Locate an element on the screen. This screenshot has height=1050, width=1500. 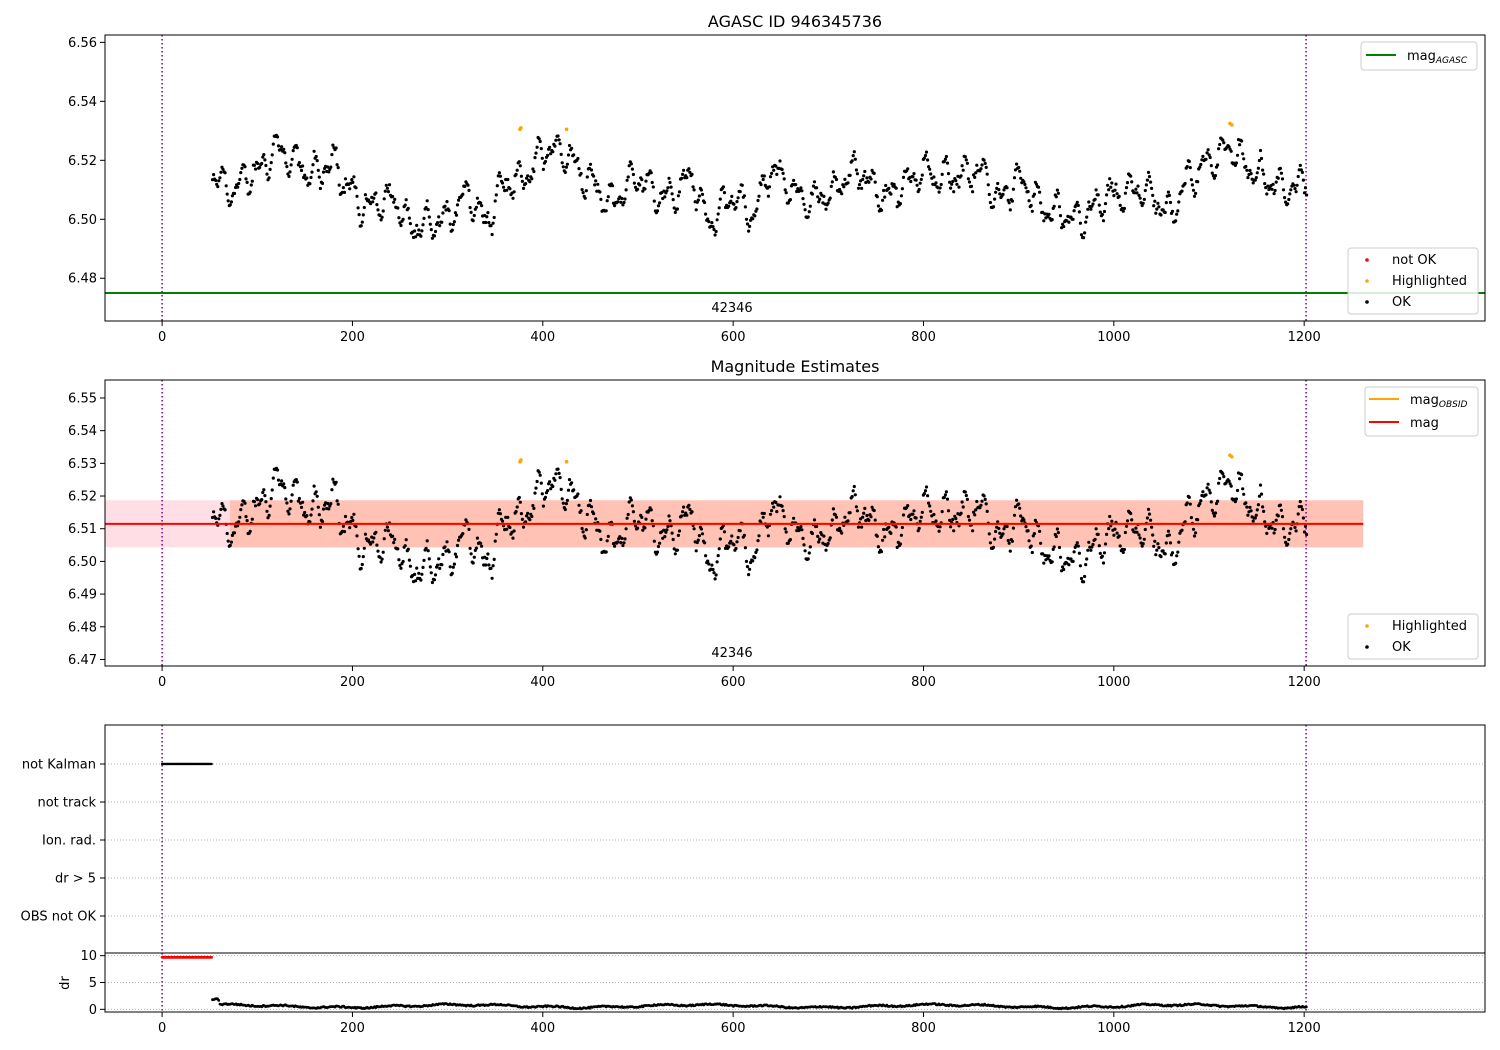
dr-xticks-label: 800 is located at coordinates (923, 1028).